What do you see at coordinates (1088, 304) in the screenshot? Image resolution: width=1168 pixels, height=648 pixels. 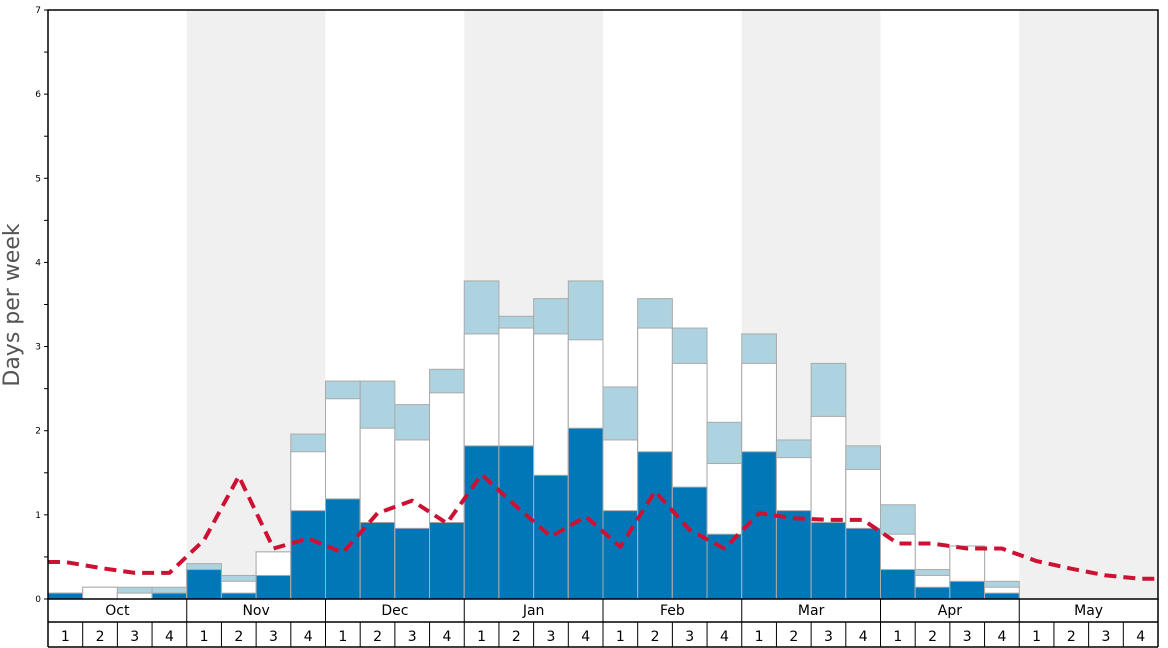 I see `month-band-may` at bounding box center [1088, 304].